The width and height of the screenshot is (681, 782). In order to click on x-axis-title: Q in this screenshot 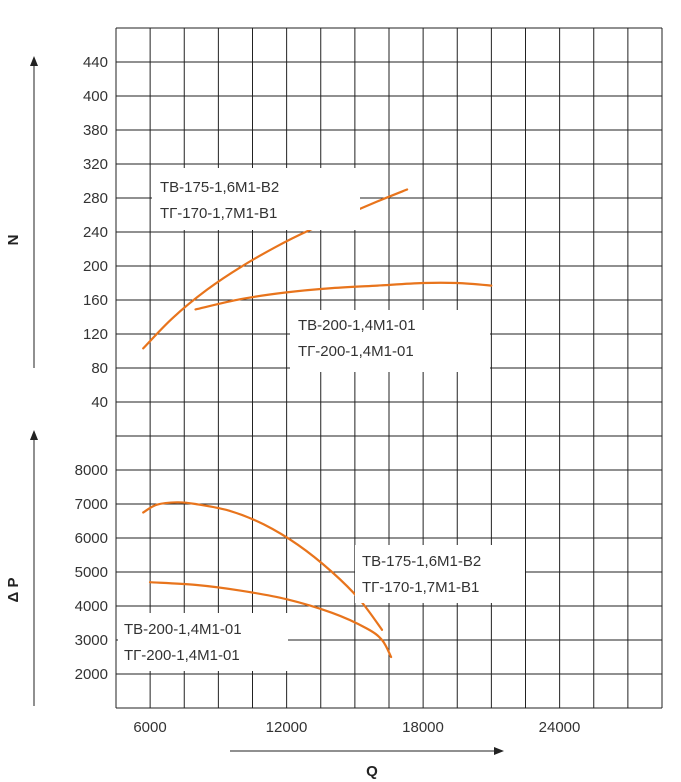, I will do `click(372, 771)`.